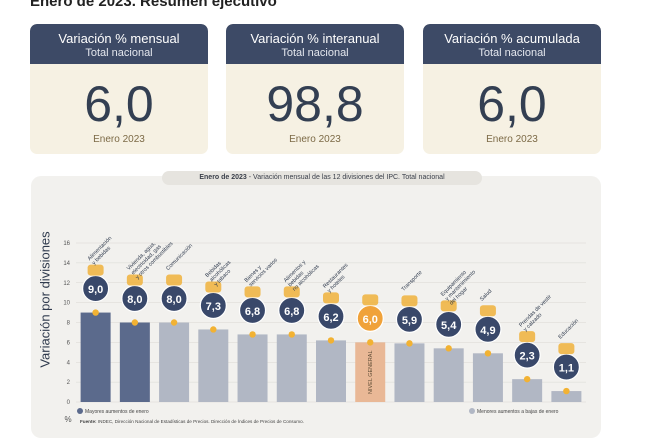  What do you see at coordinates (449, 326) in the screenshot?
I see `value-label: 5,4` at bounding box center [449, 326].